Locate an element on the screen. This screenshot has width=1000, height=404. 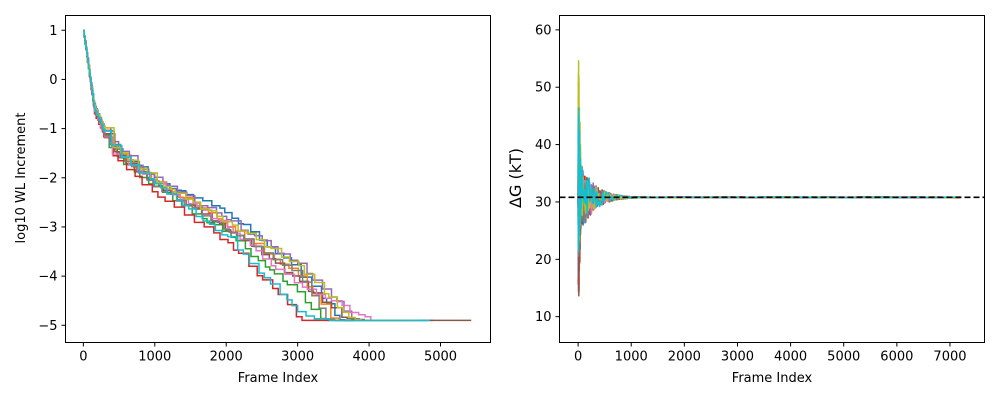
right-x-axis-label: Frame Index is located at coordinates (772, 378).